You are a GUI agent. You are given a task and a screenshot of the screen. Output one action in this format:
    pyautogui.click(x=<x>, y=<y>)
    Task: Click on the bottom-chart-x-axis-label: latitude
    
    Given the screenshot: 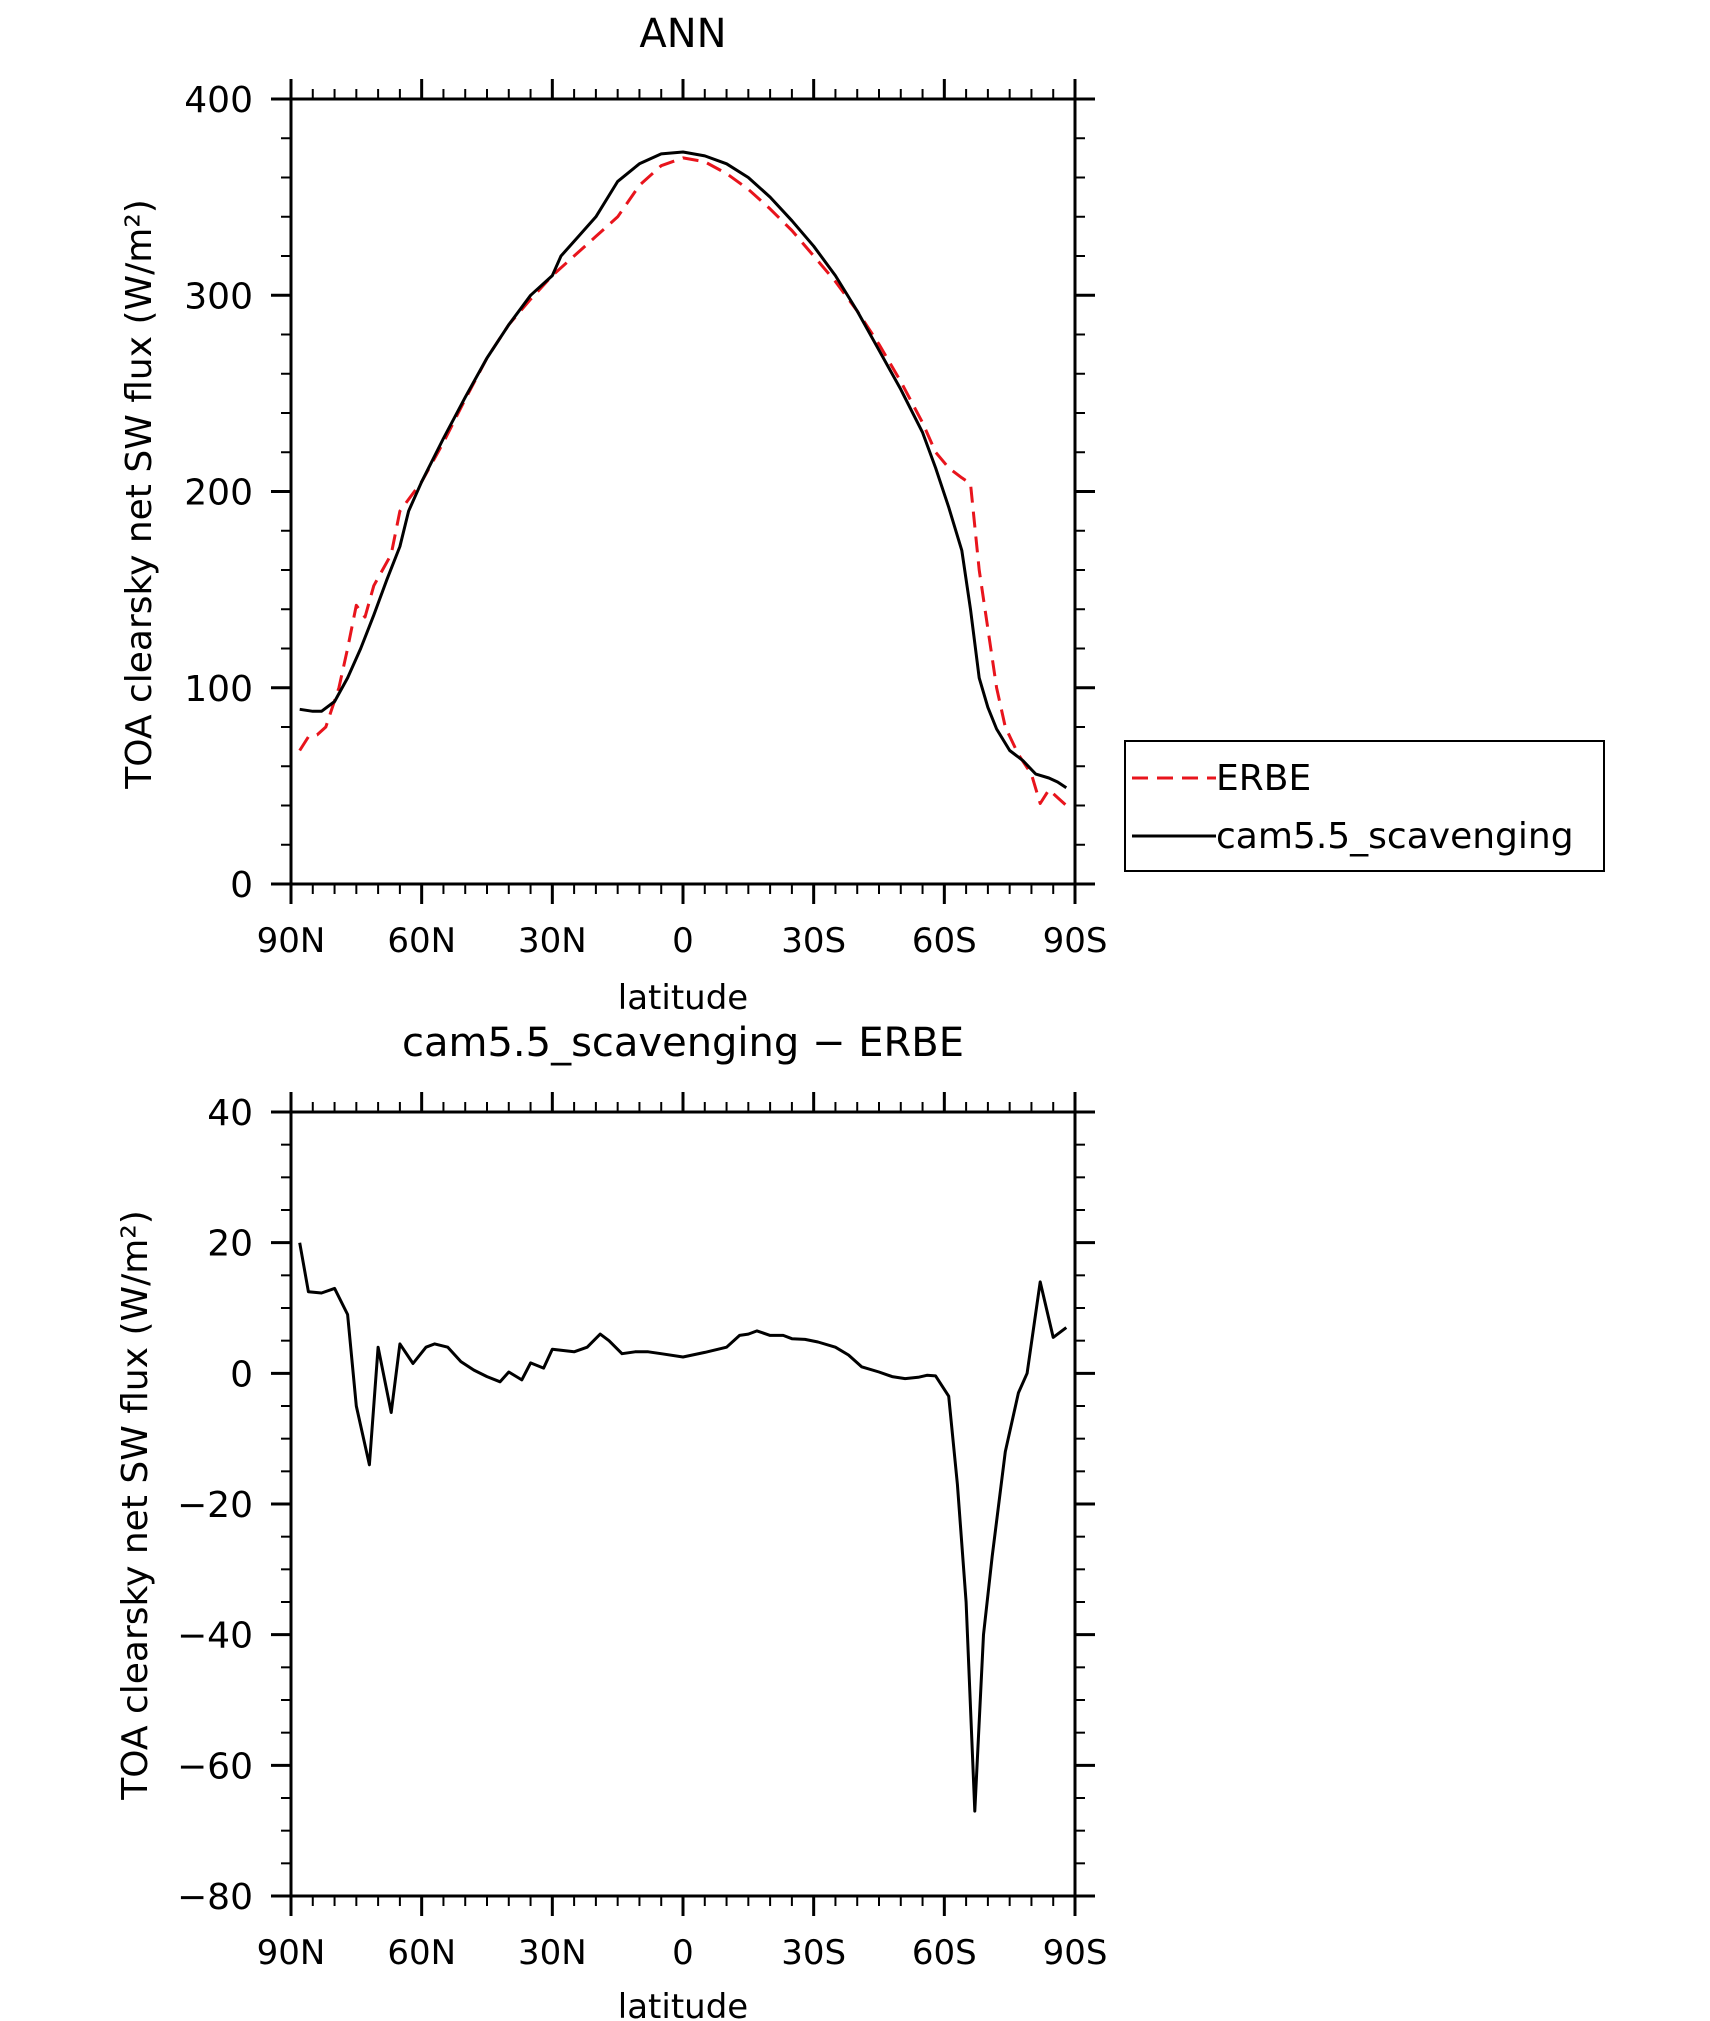 What is the action you would take?
    pyautogui.click(x=683, y=2004)
    